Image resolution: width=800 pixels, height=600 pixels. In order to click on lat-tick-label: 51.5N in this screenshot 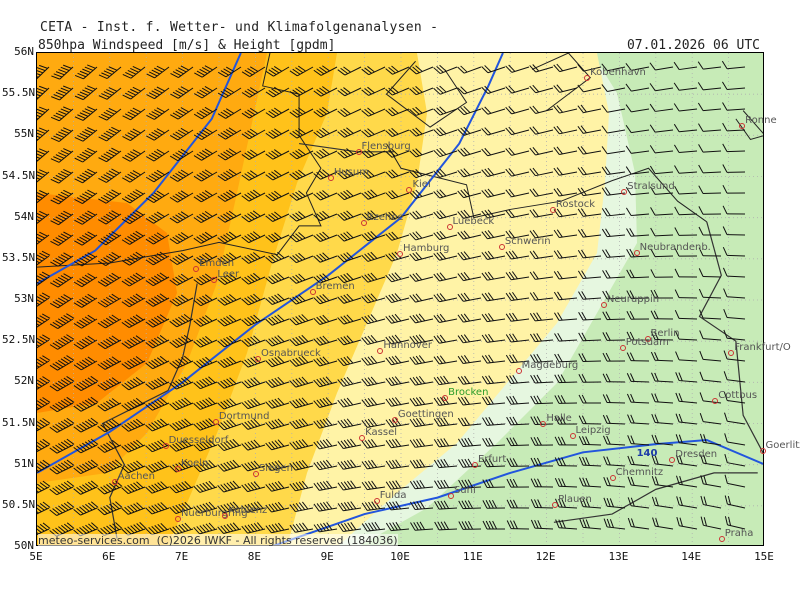, I will do `click(19, 422)`.